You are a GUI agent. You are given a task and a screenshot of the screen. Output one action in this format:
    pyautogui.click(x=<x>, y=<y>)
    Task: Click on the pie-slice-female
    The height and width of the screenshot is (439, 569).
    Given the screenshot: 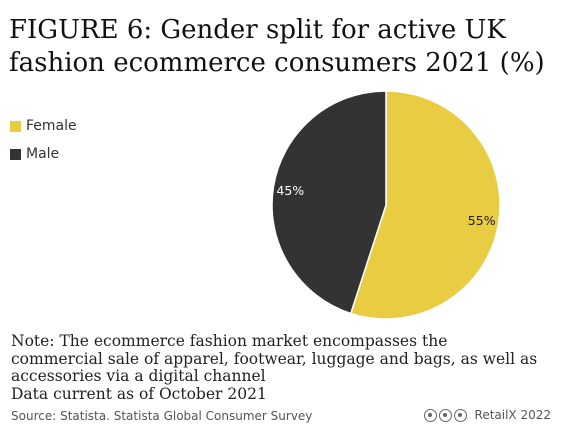 What is the action you would take?
    pyautogui.click(x=425, y=205)
    